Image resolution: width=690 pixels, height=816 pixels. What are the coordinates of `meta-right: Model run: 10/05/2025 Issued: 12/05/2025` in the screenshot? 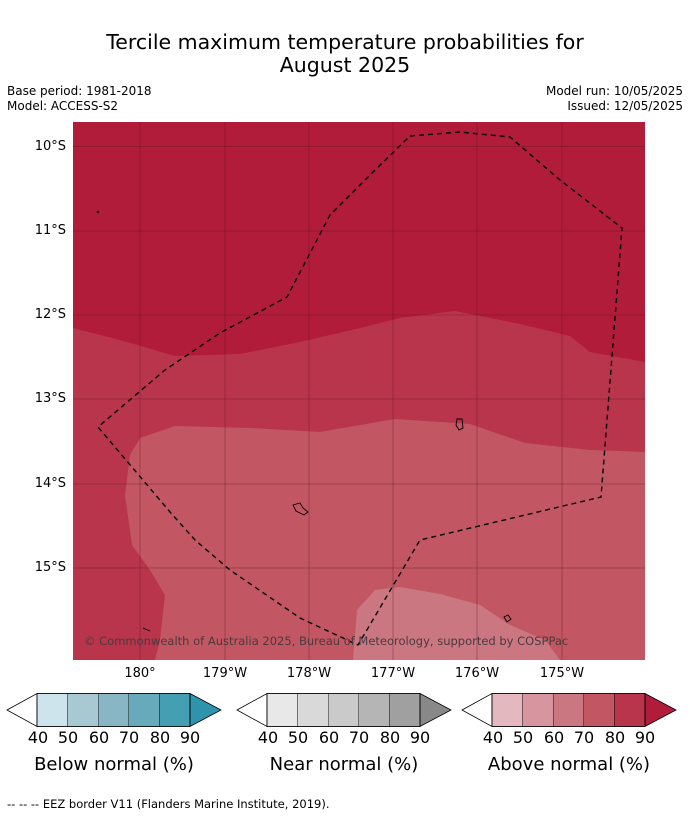 It's located at (614, 99).